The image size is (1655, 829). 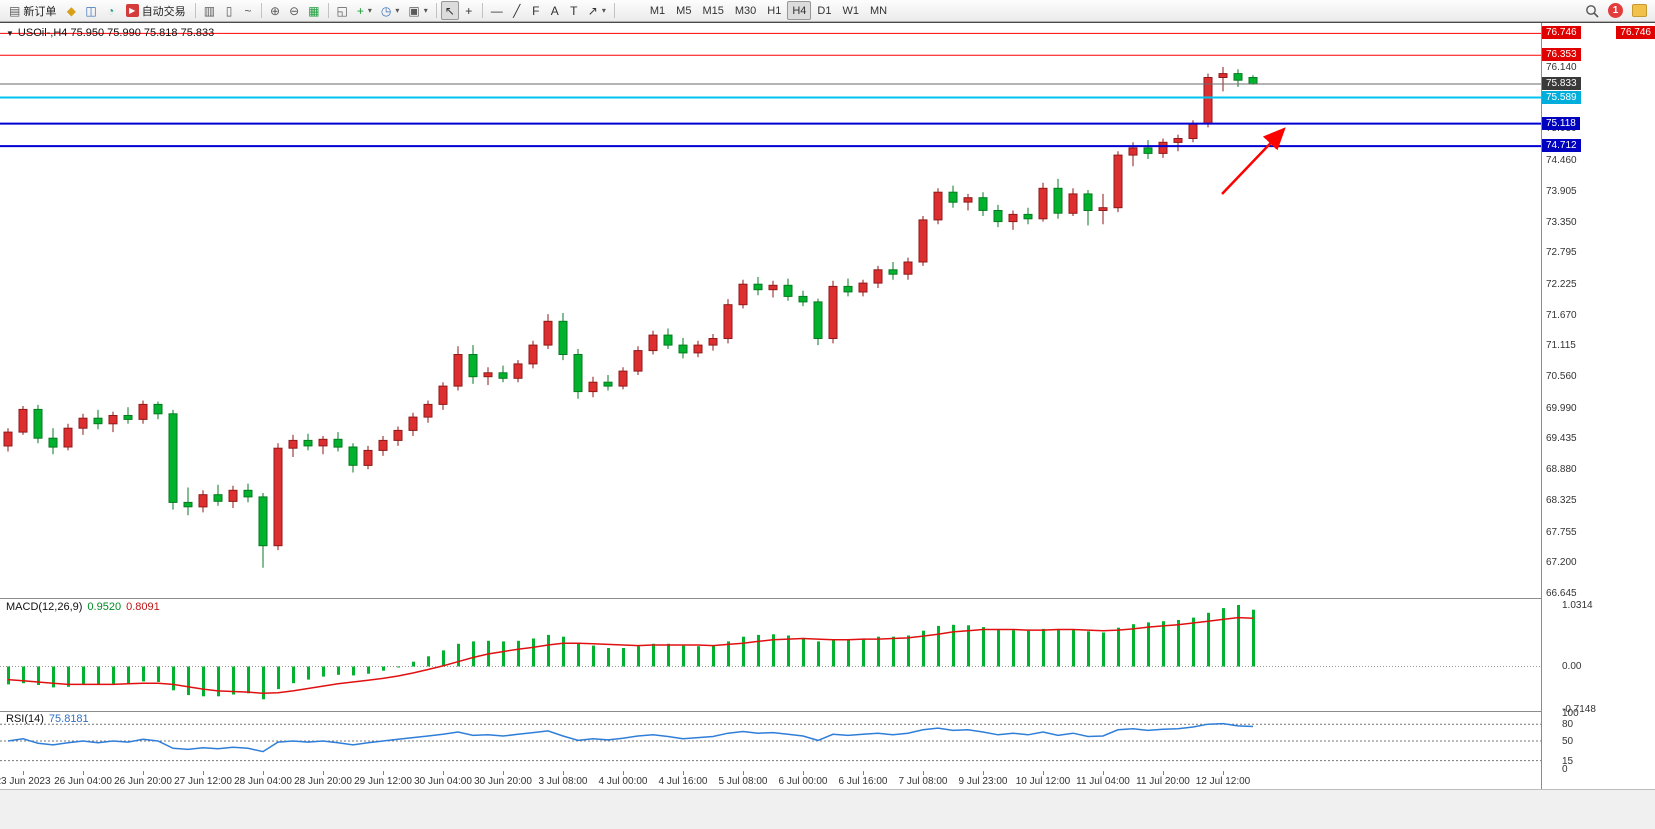 What do you see at coordinates (32, 10) in the screenshot?
I see `new-order-button: ▤ 新订单` at bounding box center [32, 10].